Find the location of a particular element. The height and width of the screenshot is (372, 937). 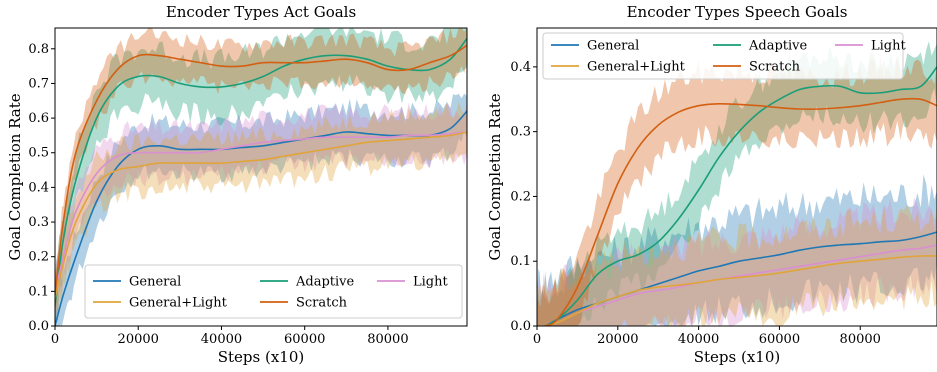

y-tick-label: 0.7 is located at coordinates (38, 83).